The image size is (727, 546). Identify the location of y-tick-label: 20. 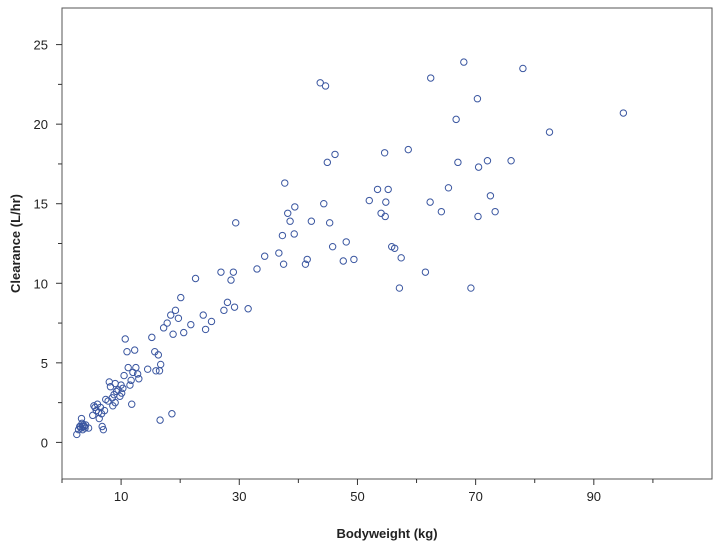
(41, 124).